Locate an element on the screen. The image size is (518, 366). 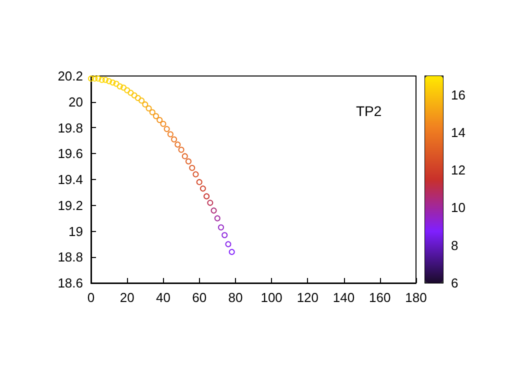
x-tick-label: 80 is located at coordinates (235, 297).